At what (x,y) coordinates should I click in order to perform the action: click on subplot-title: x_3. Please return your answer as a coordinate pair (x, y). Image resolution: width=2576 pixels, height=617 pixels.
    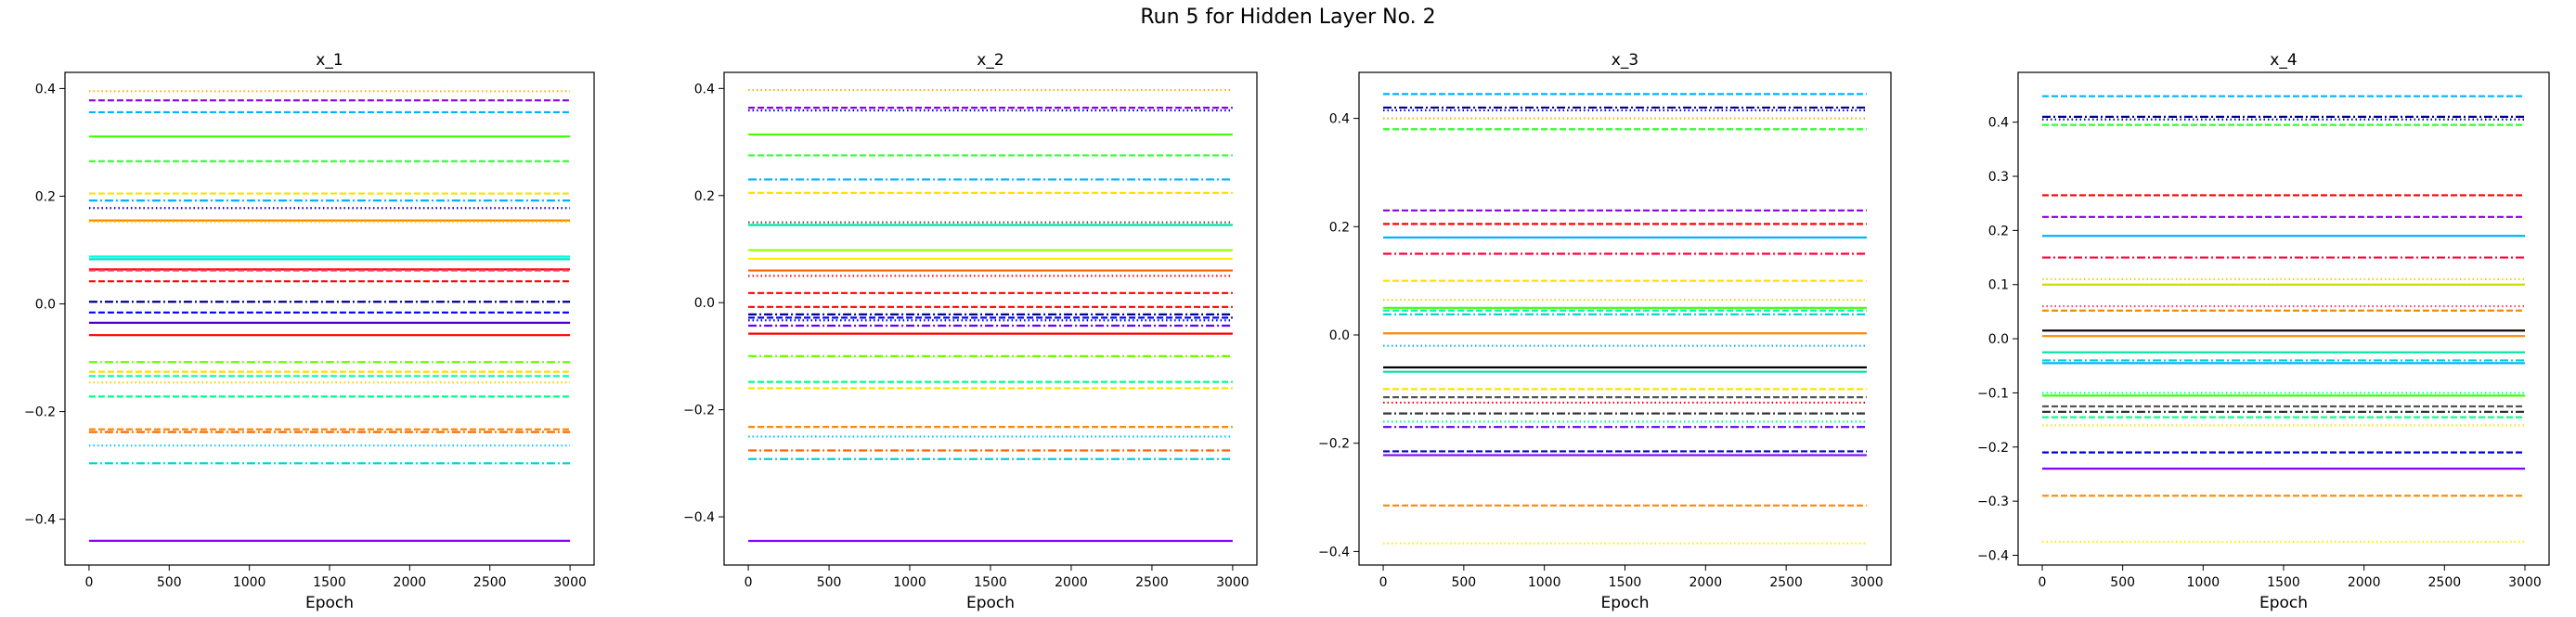
    Looking at the image, I should click on (1625, 60).